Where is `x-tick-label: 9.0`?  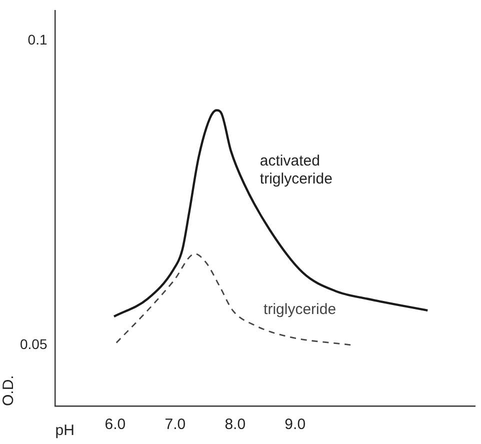
x-tick-label: 9.0 is located at coordinates (295, 425).